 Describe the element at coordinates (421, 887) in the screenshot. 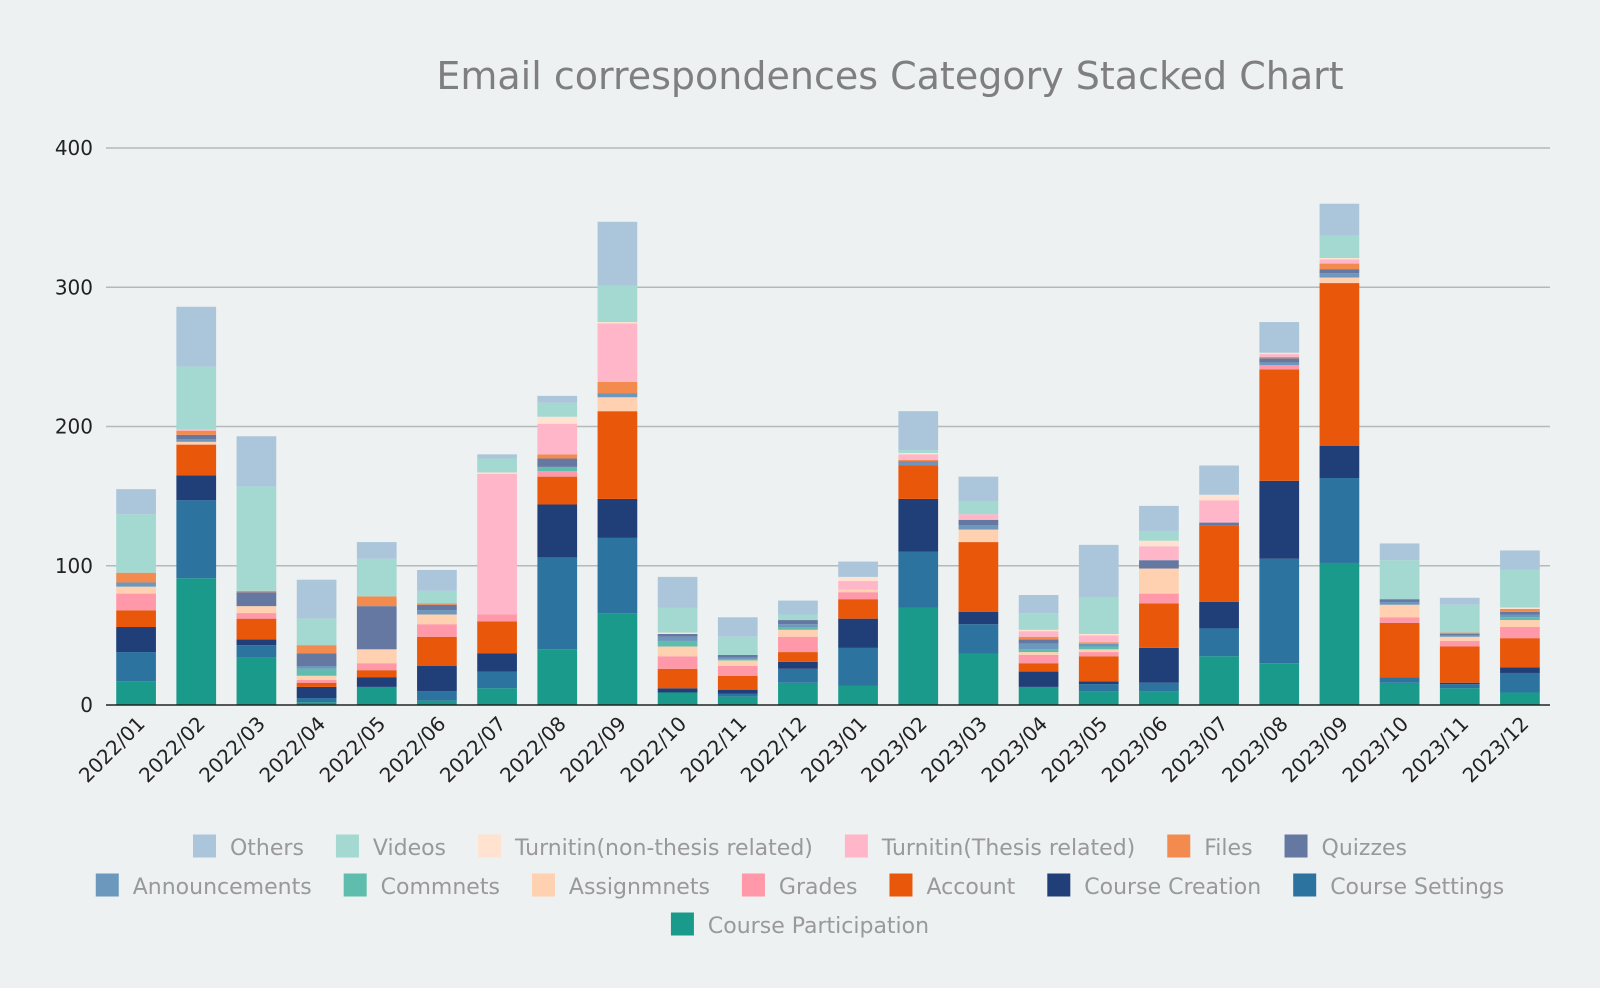

I see `legend-item: Commnets` at that location.